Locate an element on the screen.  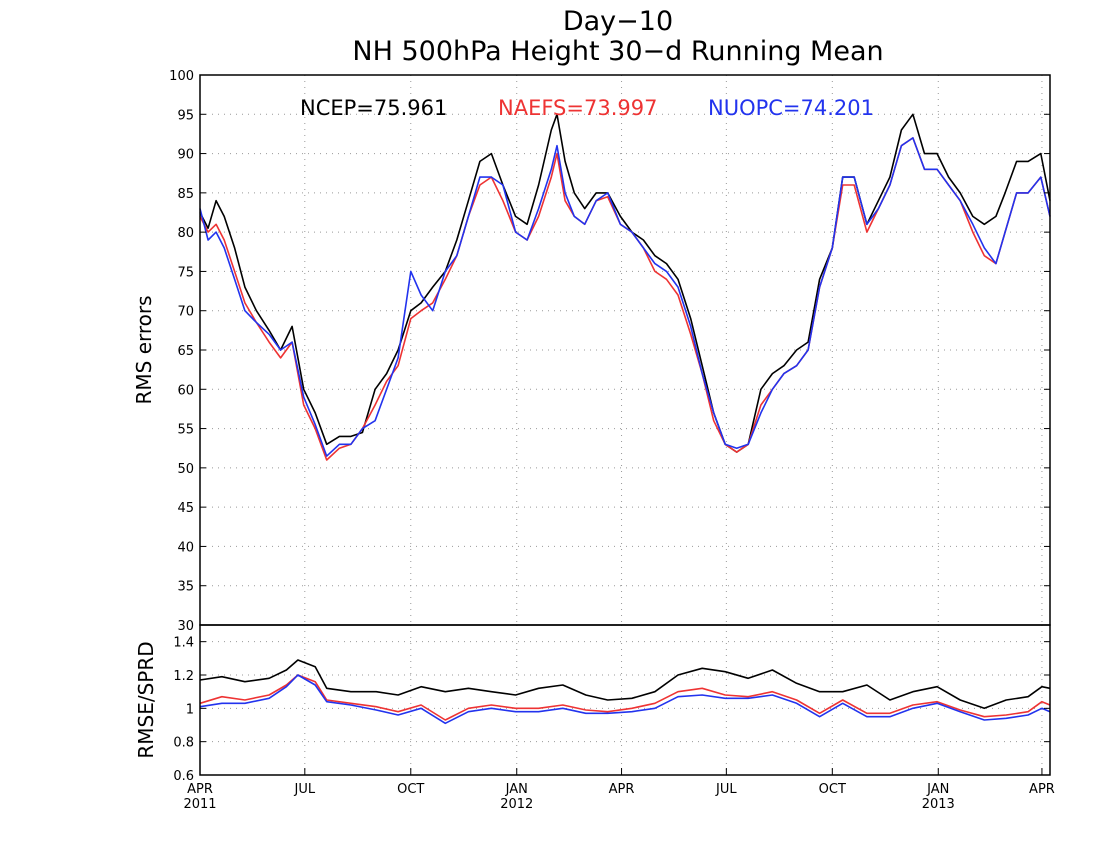
top-y-axis-label: RMS errors is located at coordinates (144, 349).